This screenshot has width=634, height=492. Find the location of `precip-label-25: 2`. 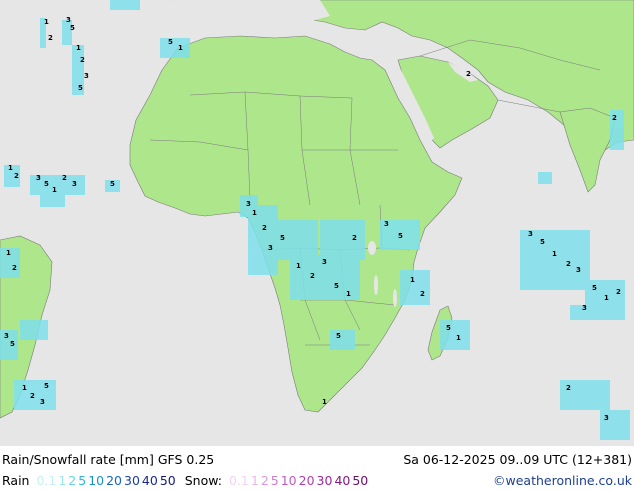

precip-label-25: 2 is located at coordinates (264, 228).